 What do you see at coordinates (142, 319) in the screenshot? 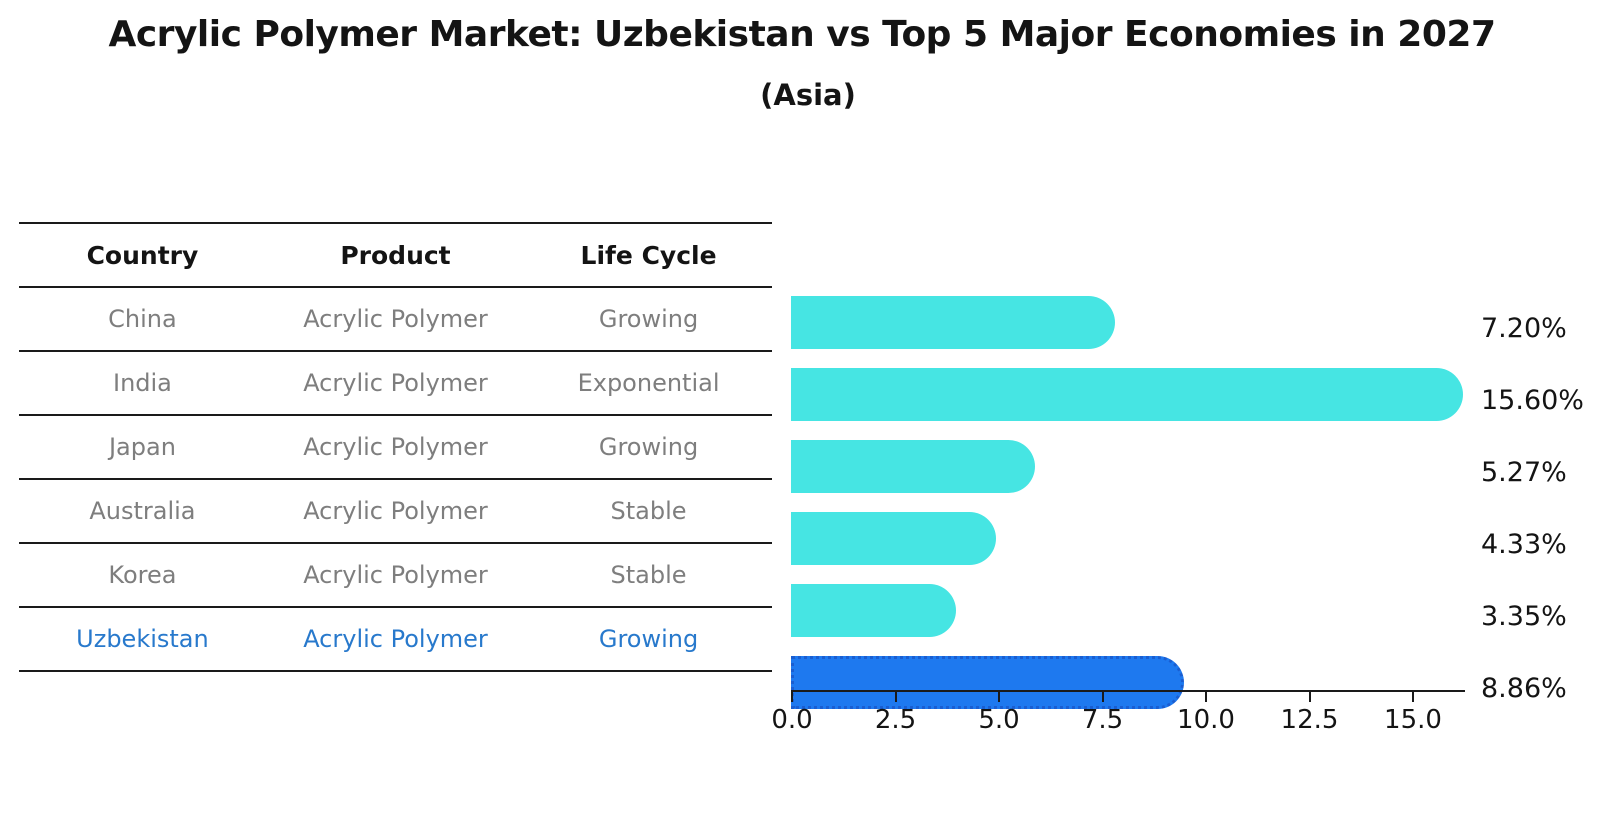
I see `country-cell: China` at bounding box center [142, 319].